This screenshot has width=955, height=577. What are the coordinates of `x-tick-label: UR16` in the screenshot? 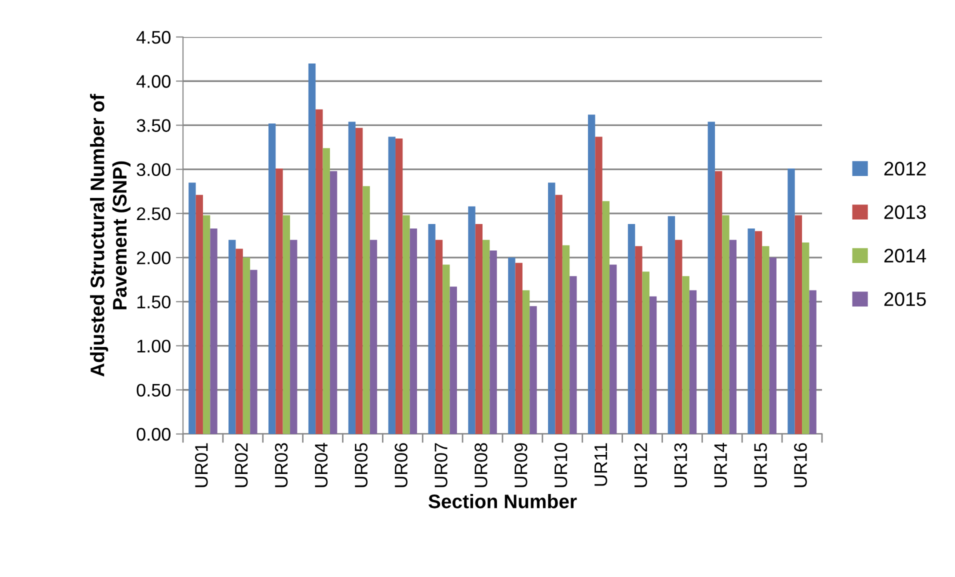 It's located at (800, 465).